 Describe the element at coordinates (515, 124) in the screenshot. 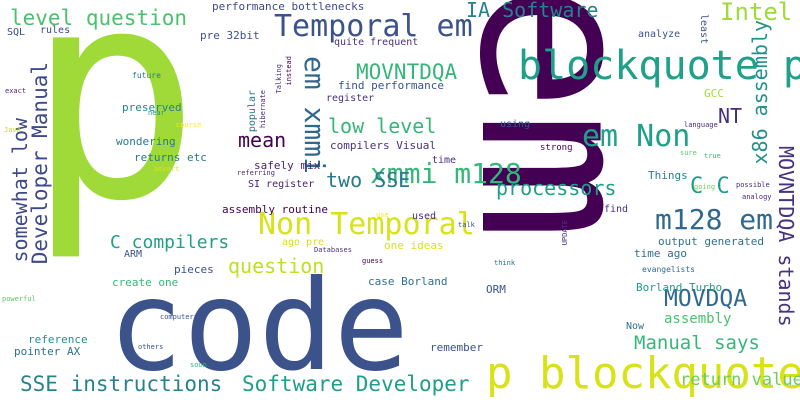

I see `cloud-word: using` at that location.